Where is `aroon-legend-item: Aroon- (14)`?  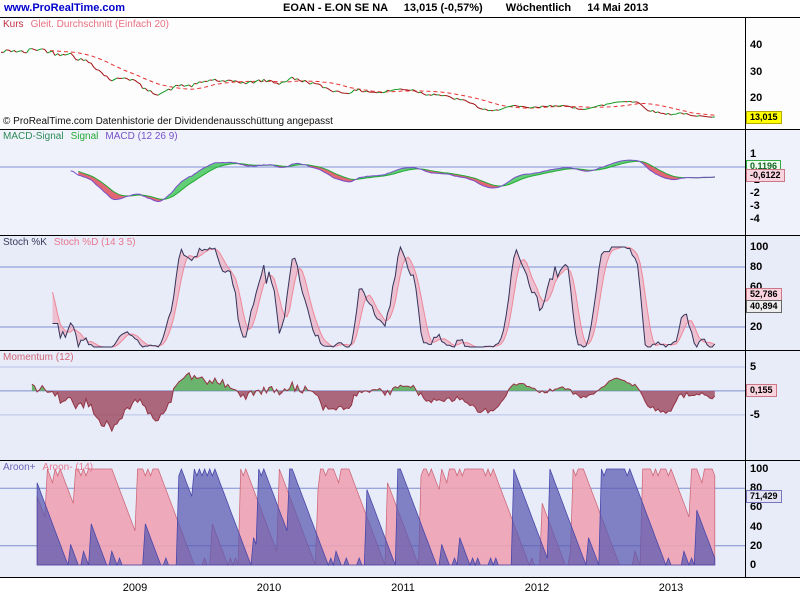 aroon-legend-item: Aroon- (14) is located at coordinates (68, 467).